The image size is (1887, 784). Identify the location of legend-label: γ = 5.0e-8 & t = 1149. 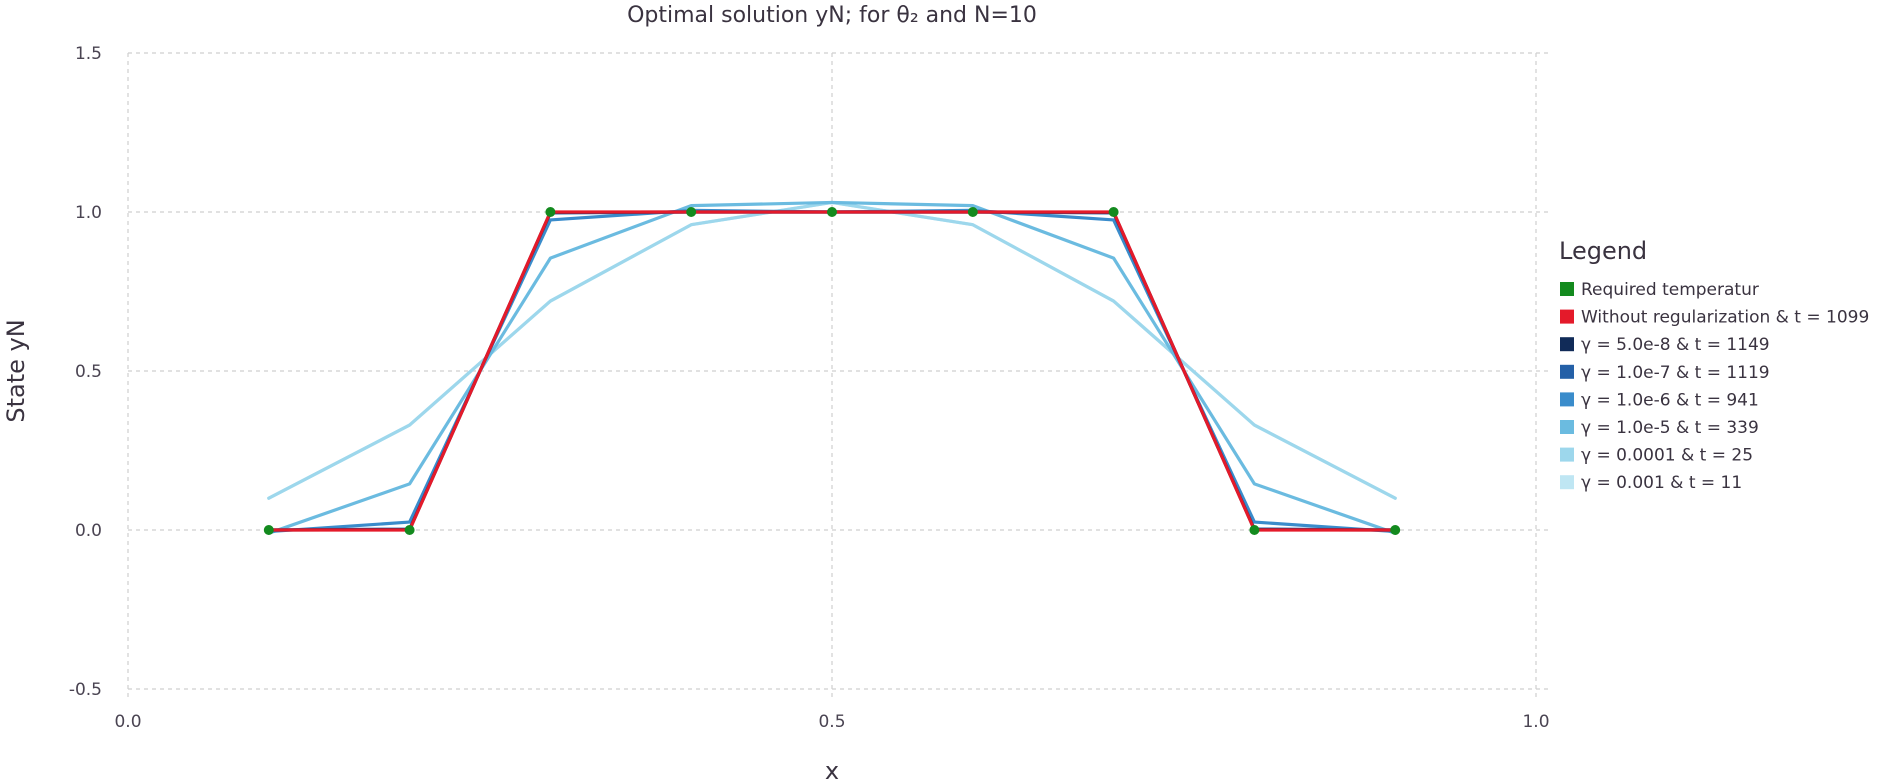
(1675, 345).